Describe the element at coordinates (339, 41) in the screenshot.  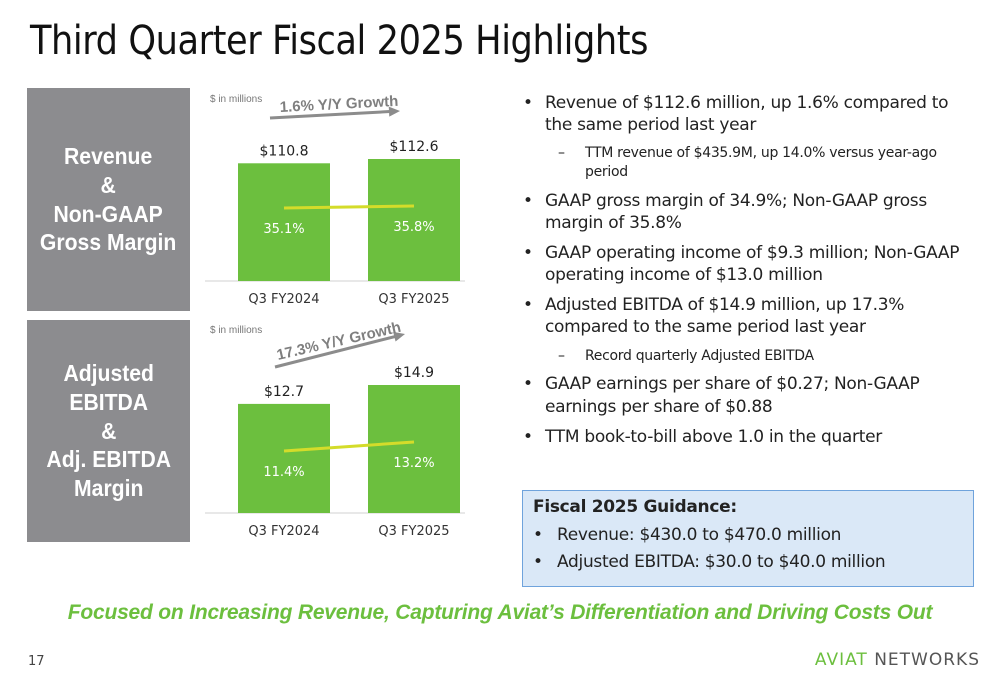
I see `page-title: Third Quarter Fiscal 2025 Highlights` at that location.